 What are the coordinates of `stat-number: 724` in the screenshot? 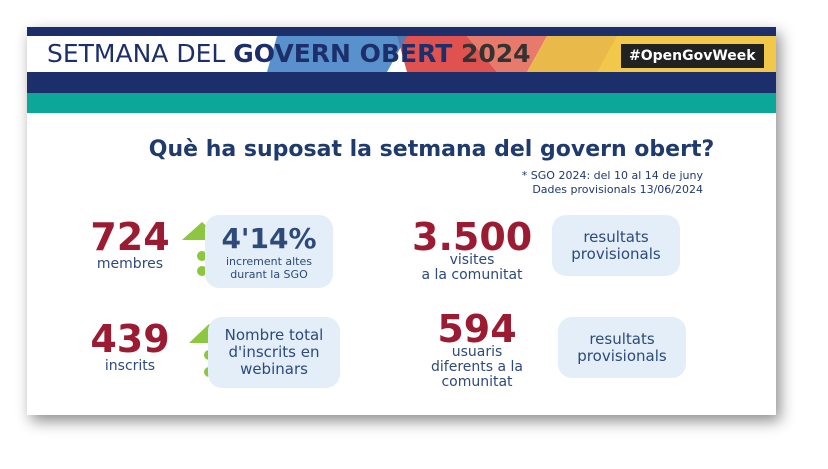 It's located at (130, 237).